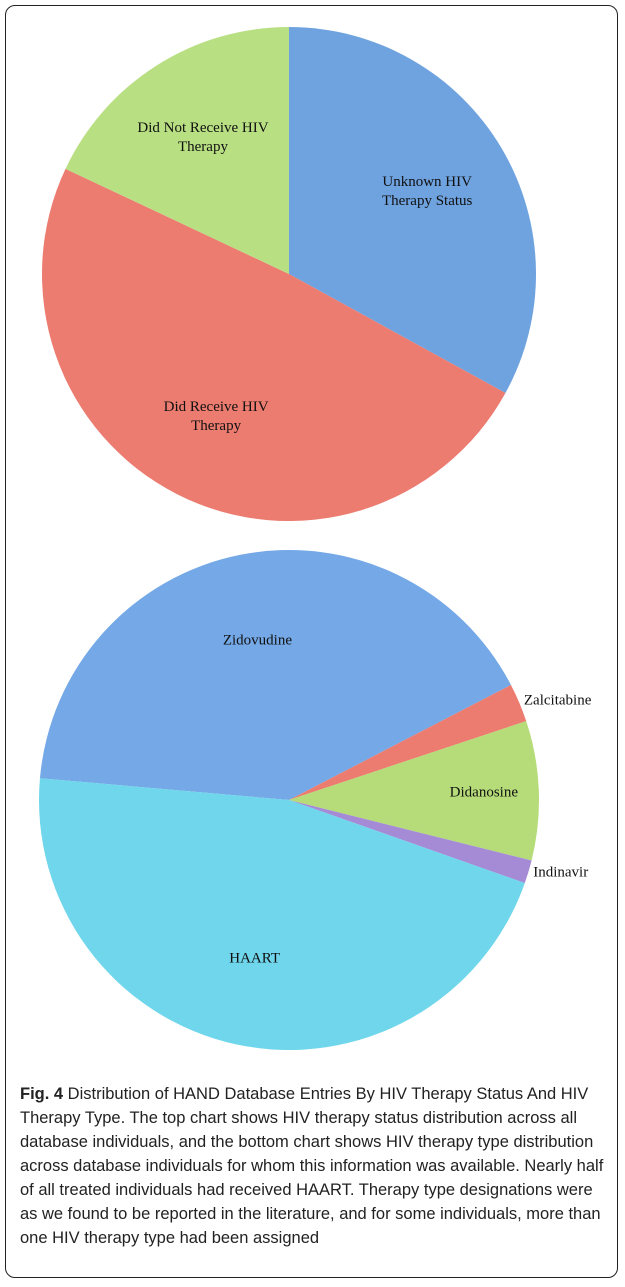 The width and height of the screenshot is (625, 1287). Describe the element at coordinates (255, 958) in the screenshot. I see `slice-label: HAART` at that location.